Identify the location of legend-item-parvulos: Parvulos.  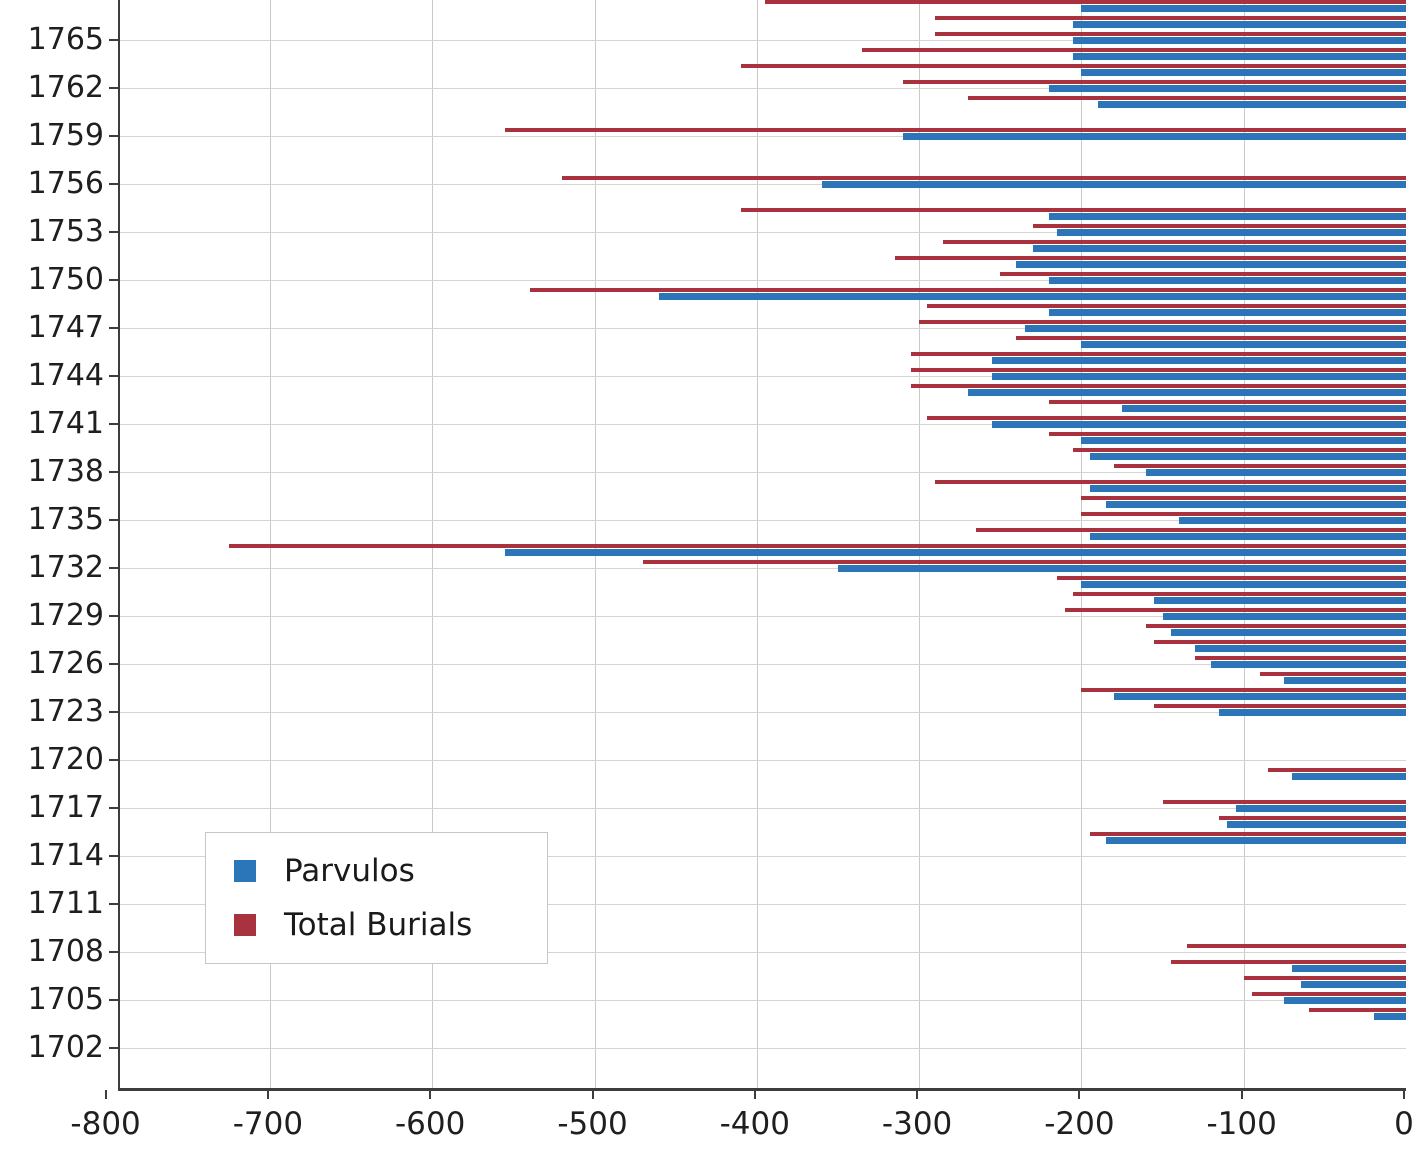
(376, 871).